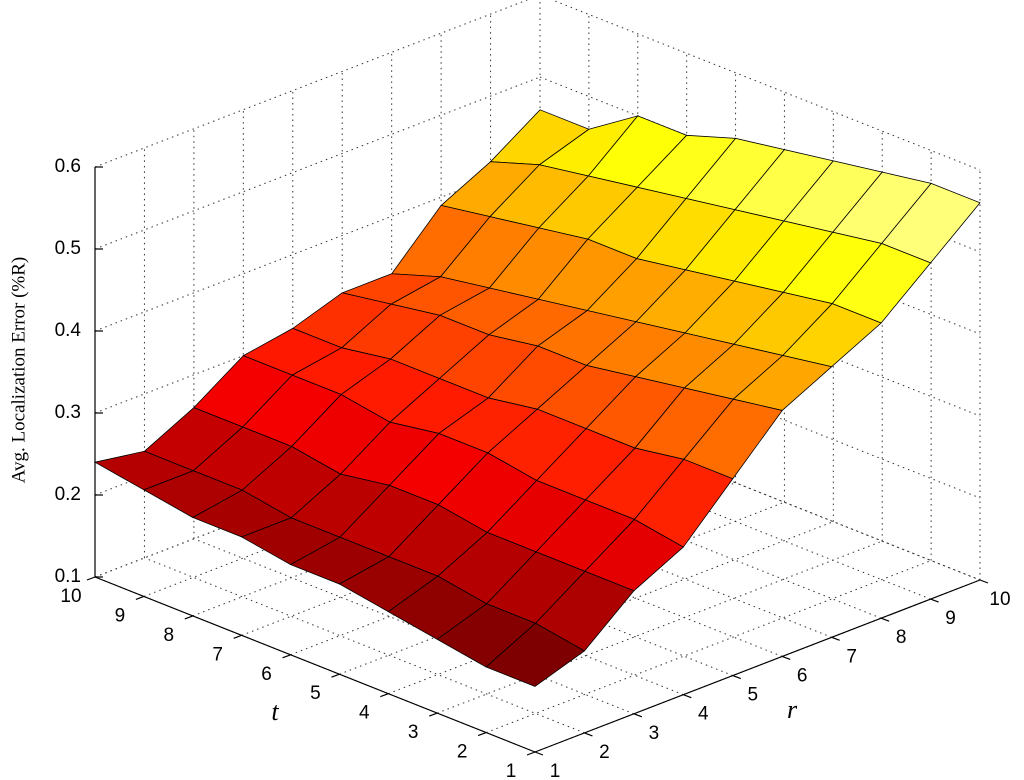 The image size is (1024, 780). I want to click on y-tick-label: 3, so click(413, 732).